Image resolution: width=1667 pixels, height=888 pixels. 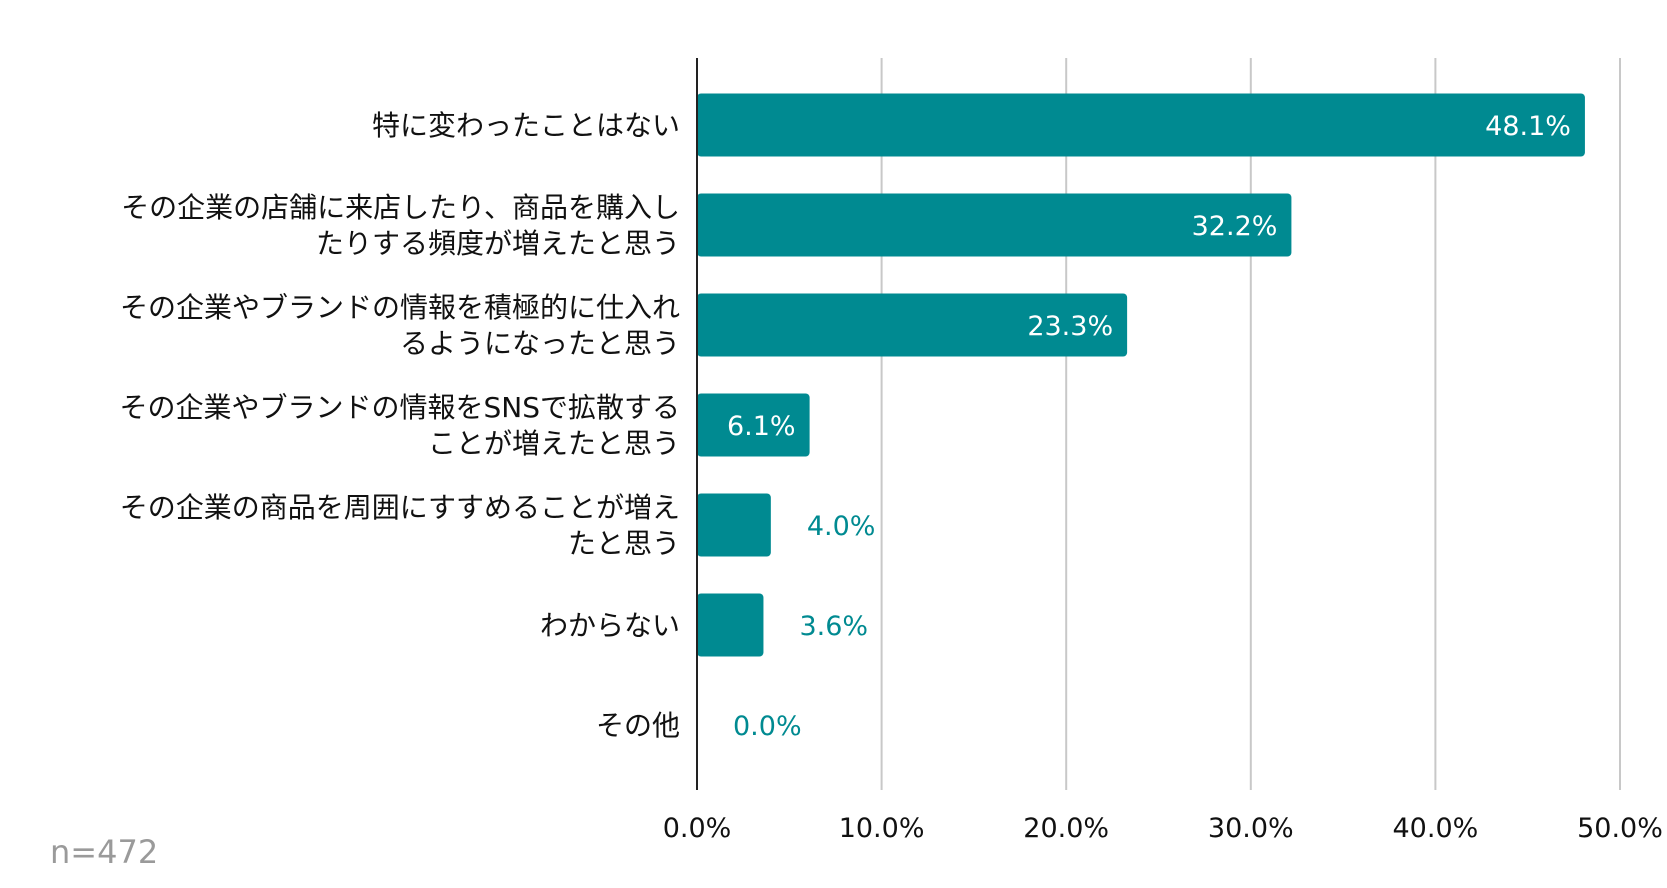 I want to click on category-label-0: 特に変わったことはない, so click(x=526, y=125).